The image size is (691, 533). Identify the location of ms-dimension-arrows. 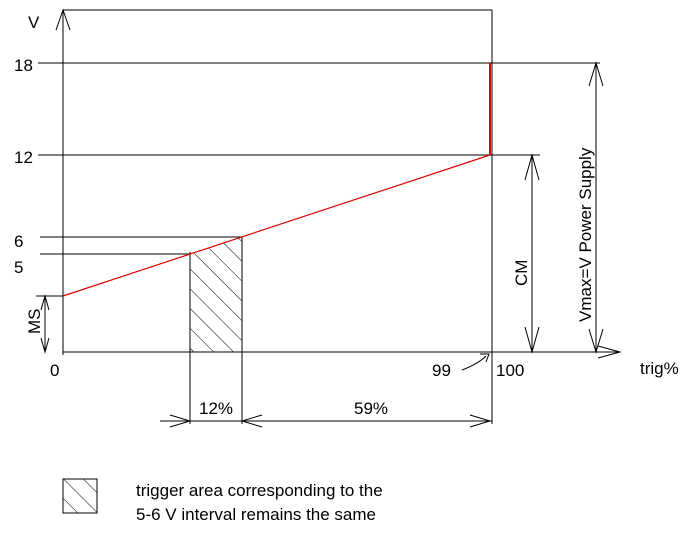
(45, 324).